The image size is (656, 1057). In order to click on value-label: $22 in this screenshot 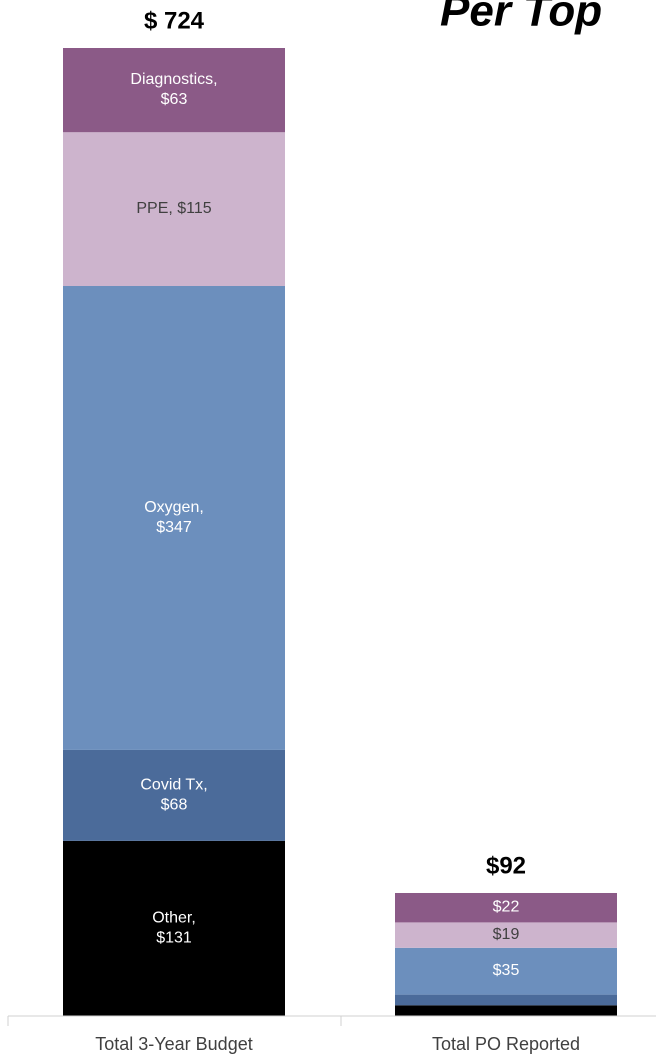, I will do `click(506, 907)`.